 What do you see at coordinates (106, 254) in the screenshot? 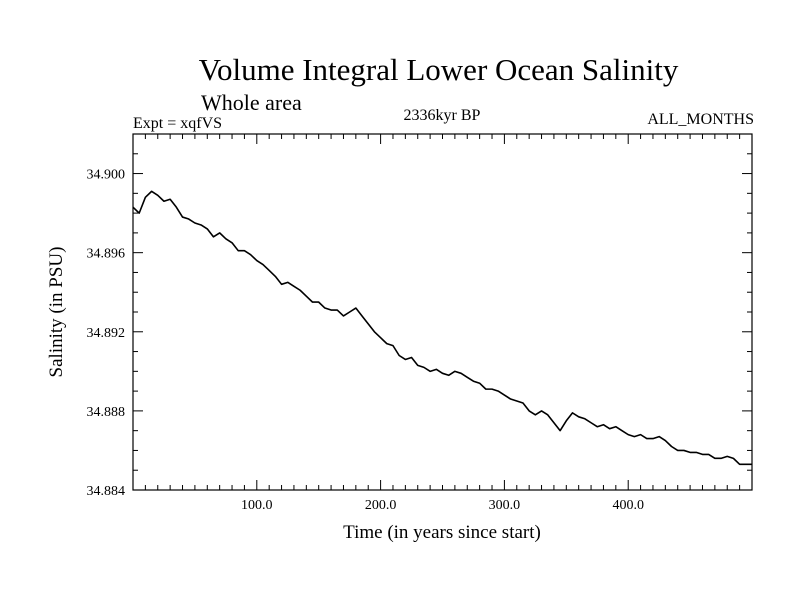
I see `y-tick-label: 34.896` at bounding box center [106, 254].